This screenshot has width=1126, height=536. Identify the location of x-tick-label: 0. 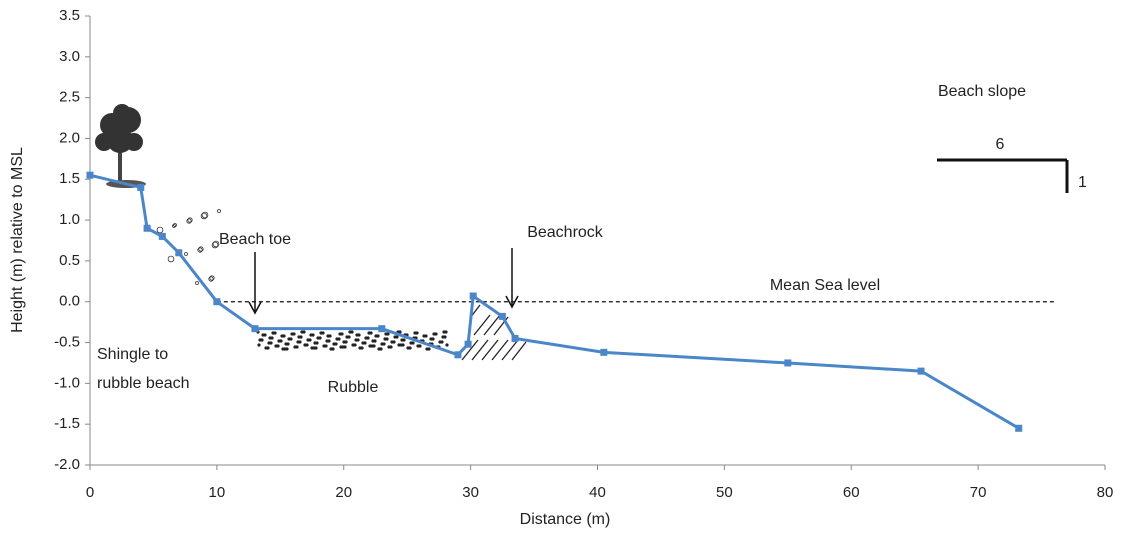
(90, 492).